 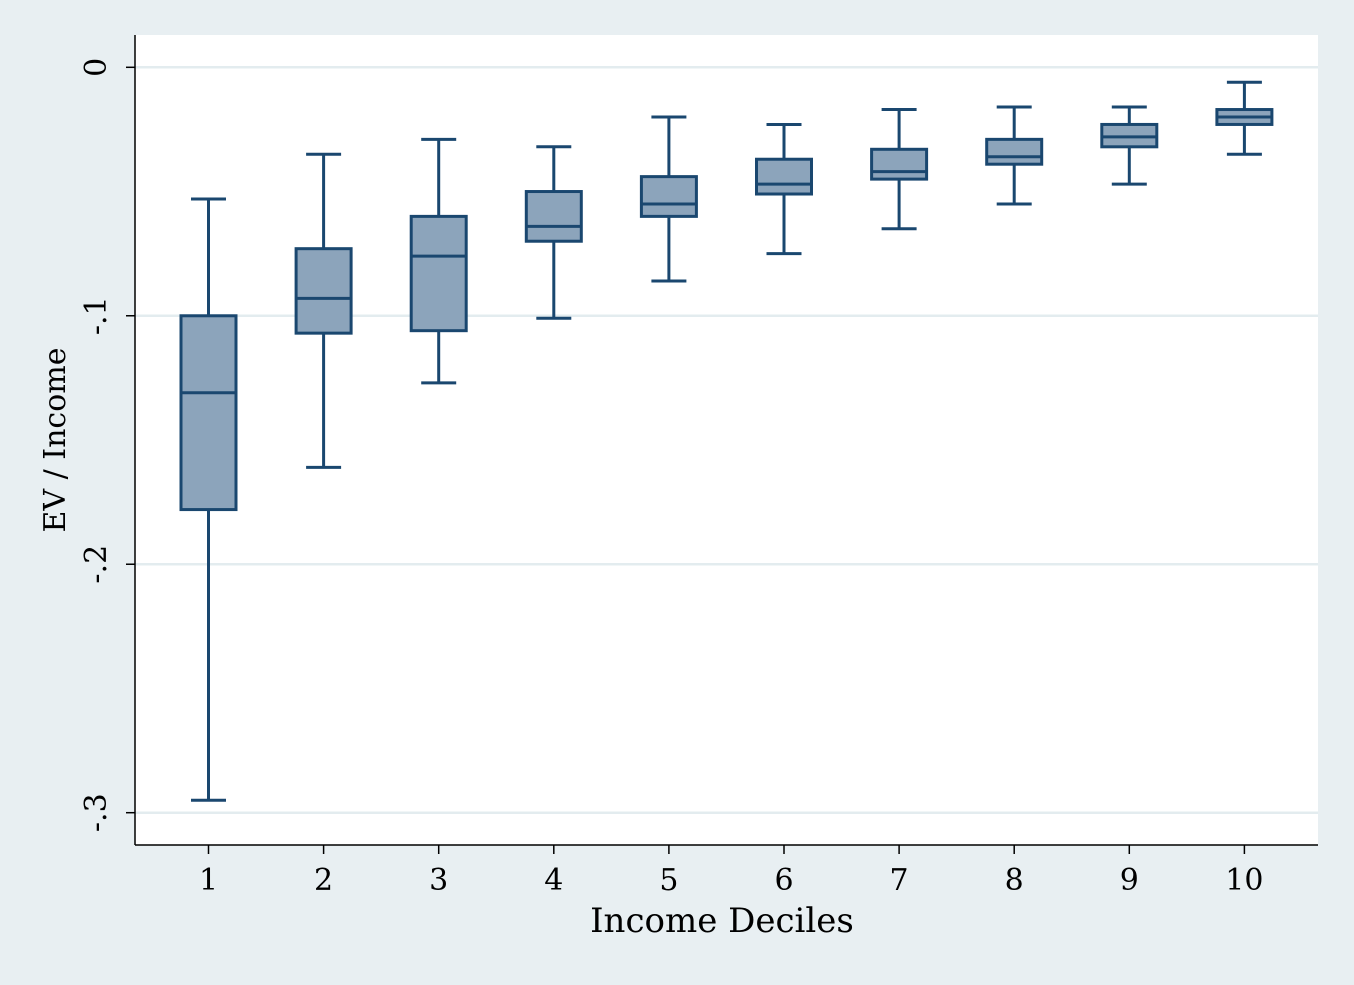 What do you see at coordinates (731, 871) in the screenshot?
I see `x-ticks: 1 2 3 4 5 6 7 8 9 10` at bounding box center [731, 871].